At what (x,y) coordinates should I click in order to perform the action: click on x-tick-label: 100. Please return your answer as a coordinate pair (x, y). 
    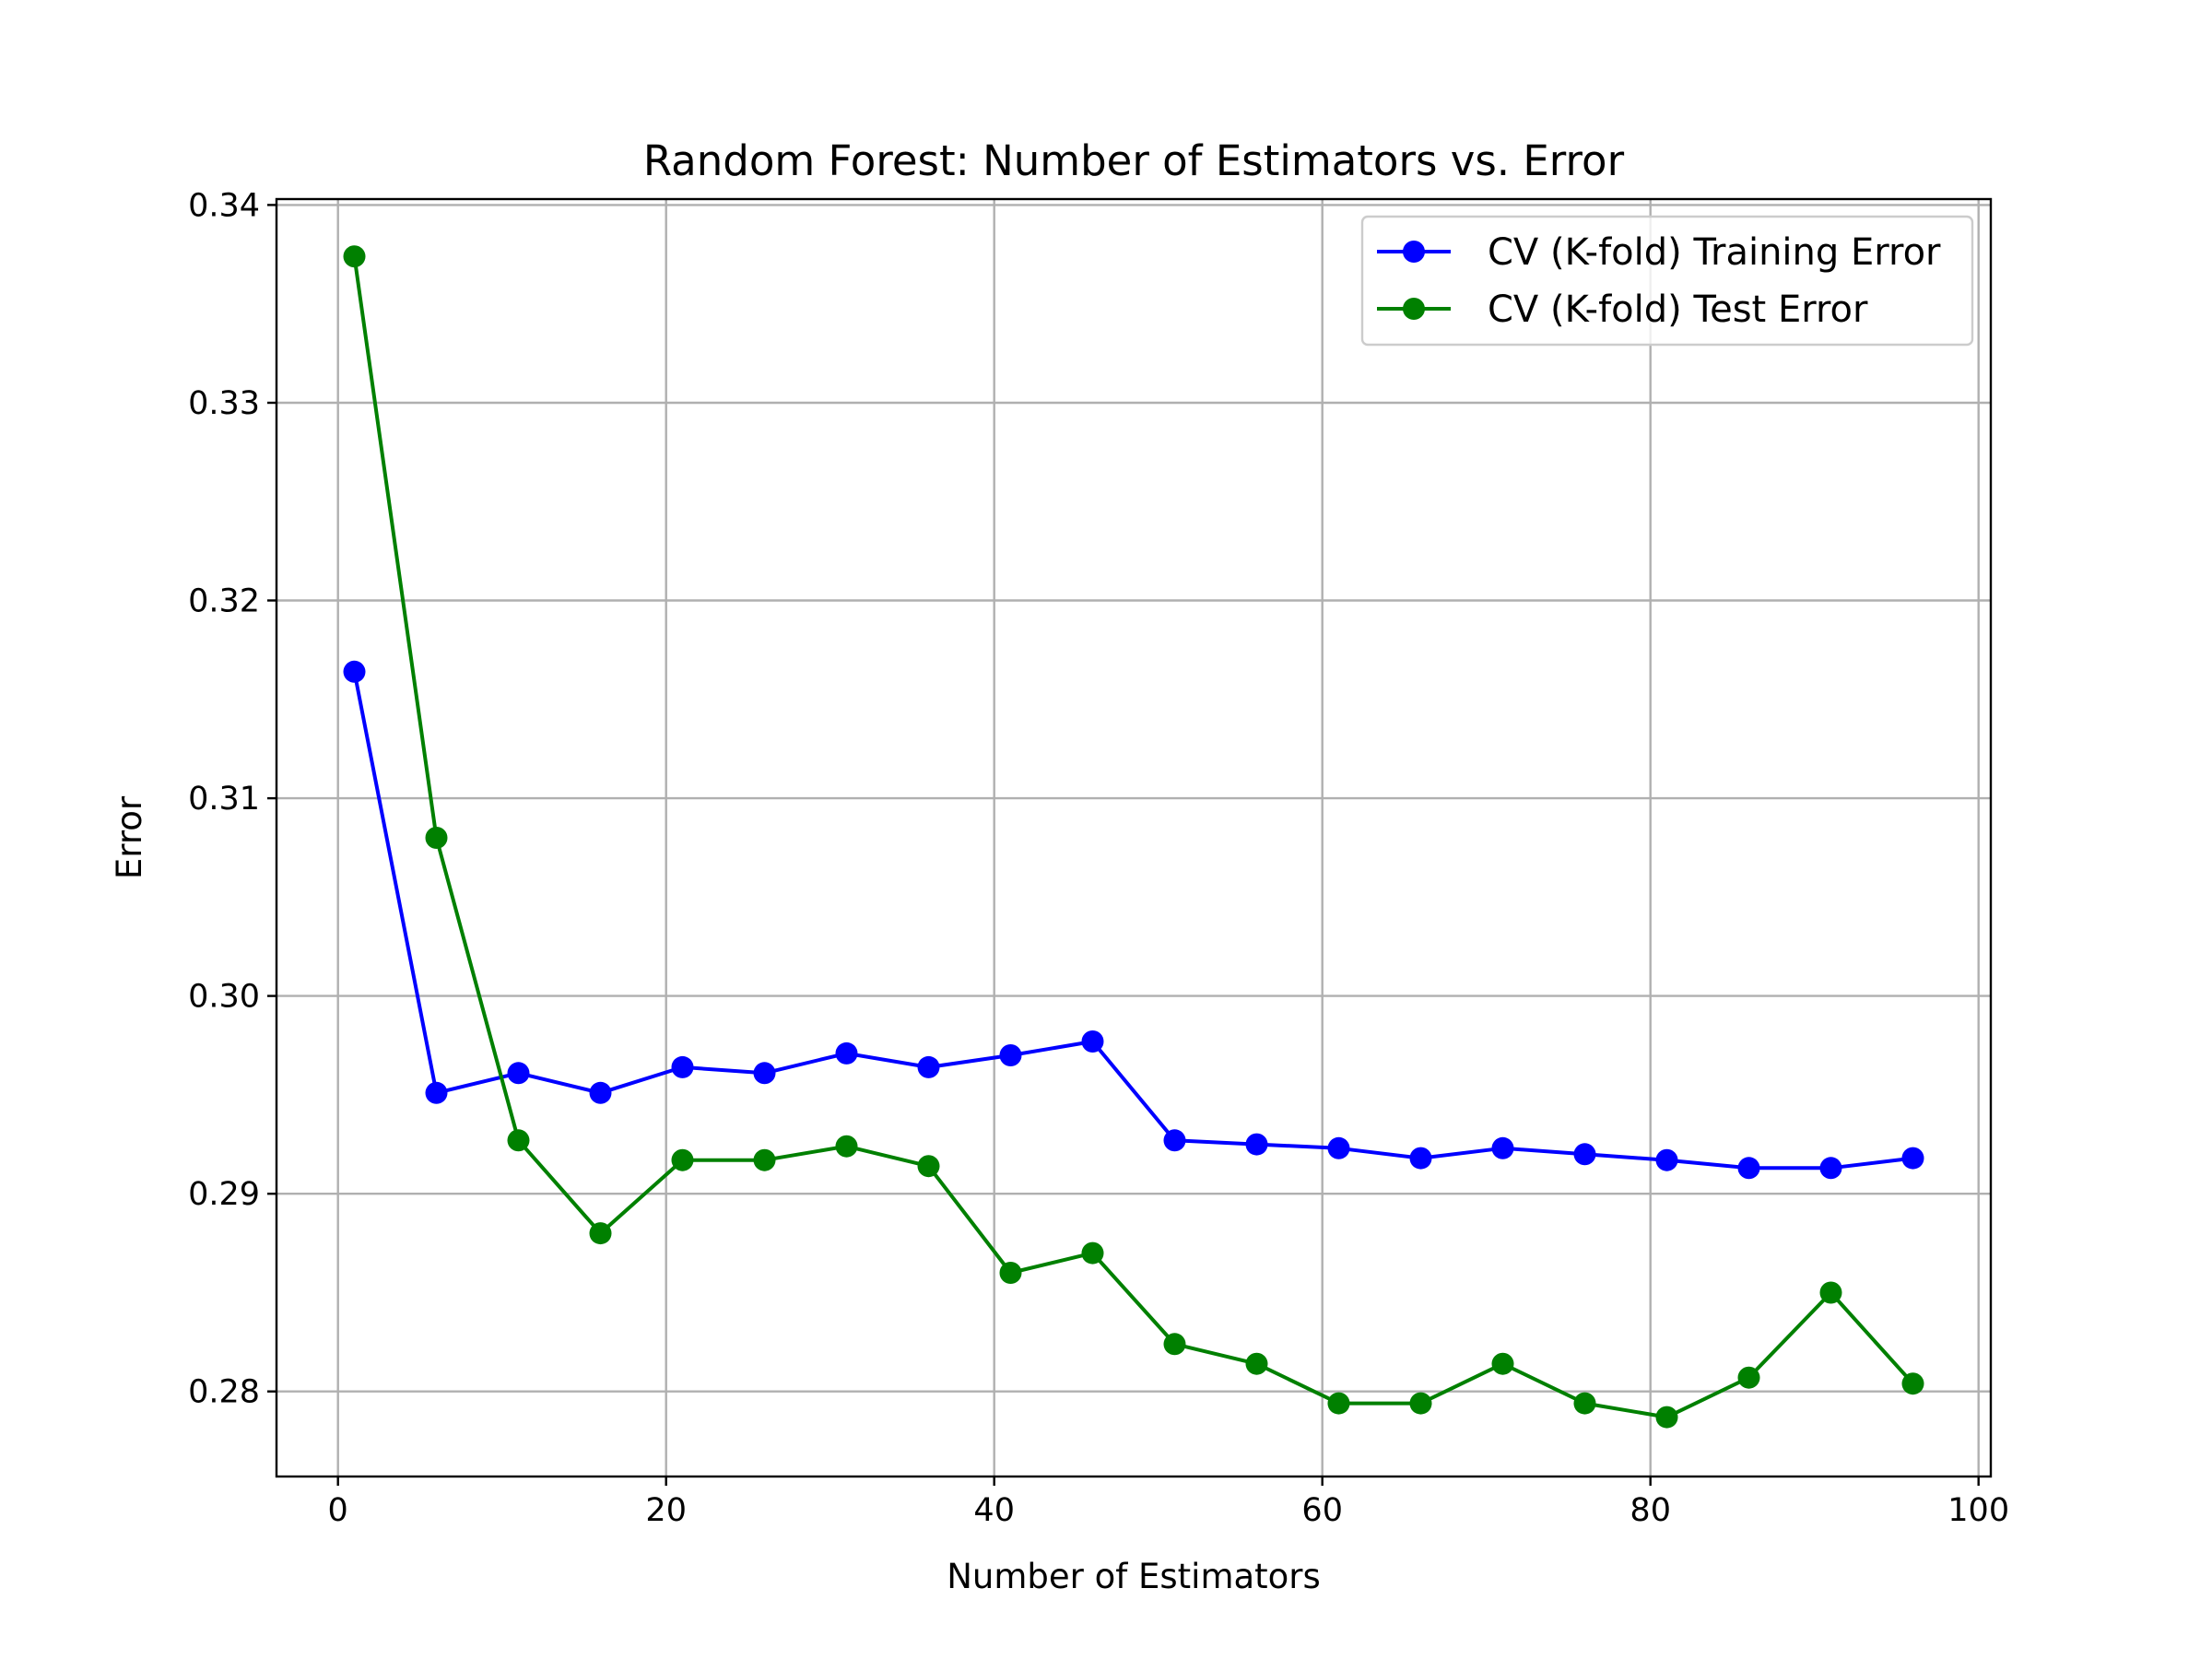
    Looking at the image, I should click on (1978, 1510).